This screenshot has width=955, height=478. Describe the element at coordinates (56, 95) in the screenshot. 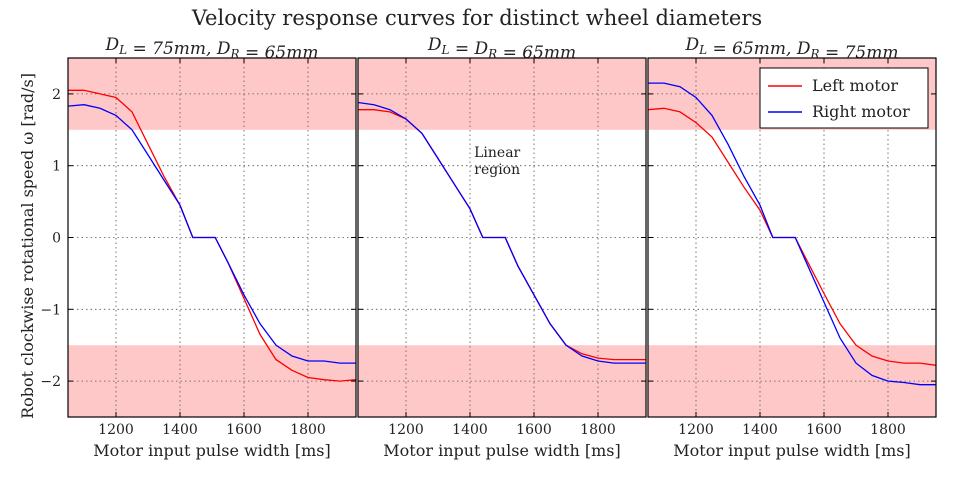

I see `y-tick-label: 2` at that location.